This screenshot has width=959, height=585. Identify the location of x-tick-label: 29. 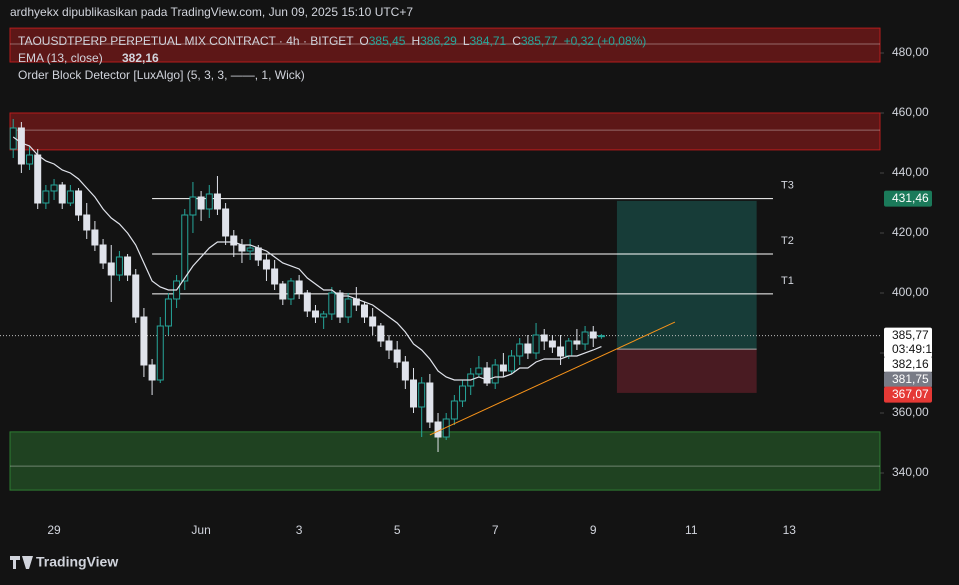
(54, 530).